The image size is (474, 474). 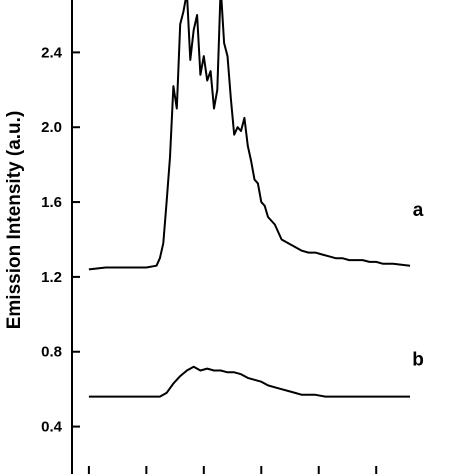 I want to click on y-tick-label: 2.4, so click(x=52, y=52).